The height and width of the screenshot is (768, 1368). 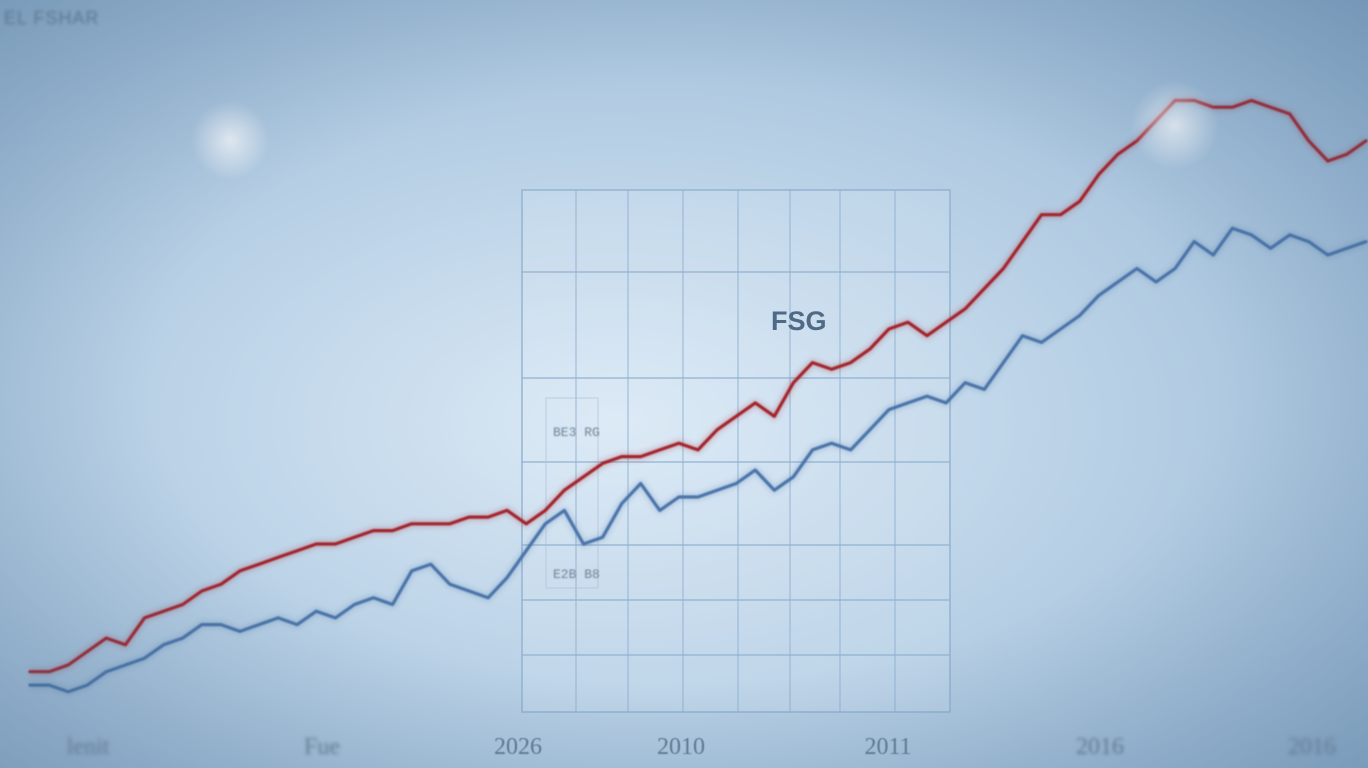 What do you see at coordinates (799, 321) in the screenshot?
I see `chart-title: FSG` at bounding box center [799, 321].